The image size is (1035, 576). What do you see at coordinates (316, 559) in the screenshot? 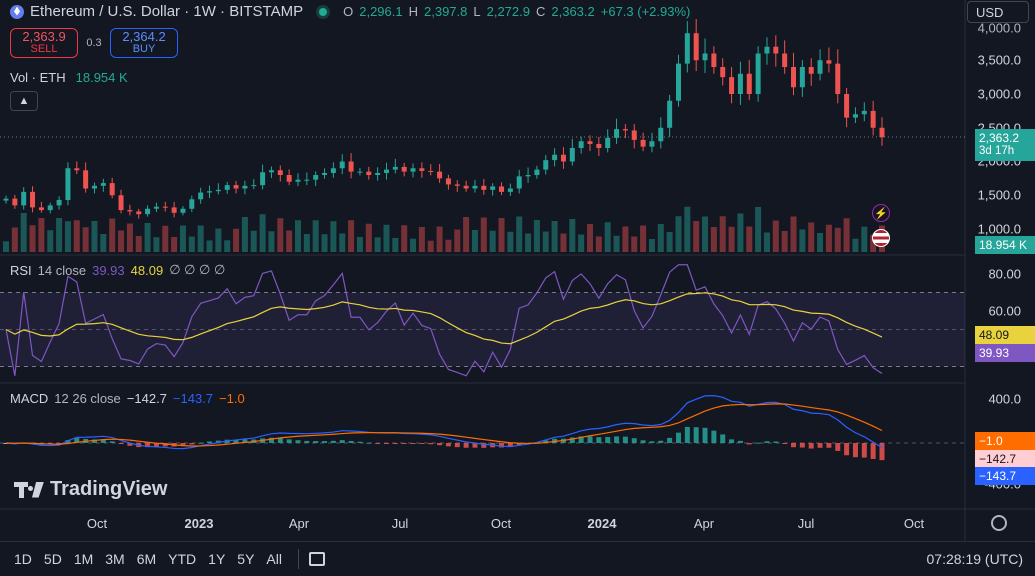
I see `date-range-calendar-icon` at bounding box center [316, 559].